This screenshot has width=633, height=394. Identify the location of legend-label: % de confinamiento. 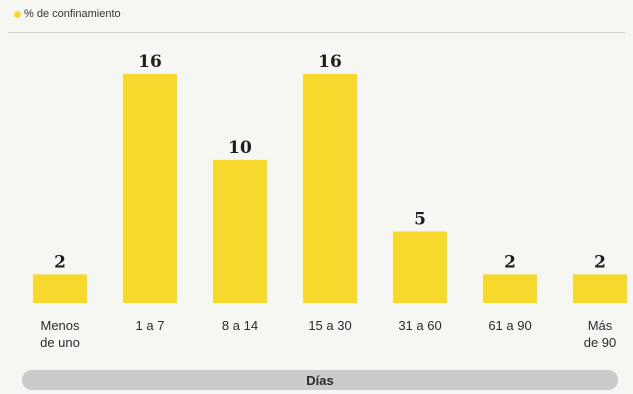
(72, 14).